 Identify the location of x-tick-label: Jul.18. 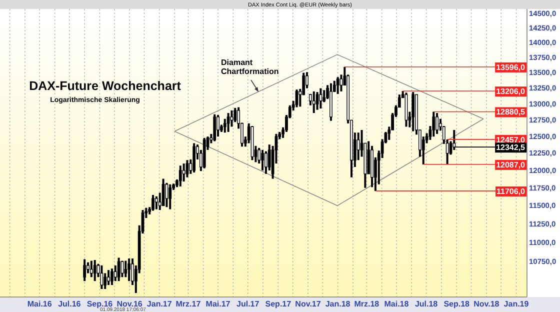
(426, 304).